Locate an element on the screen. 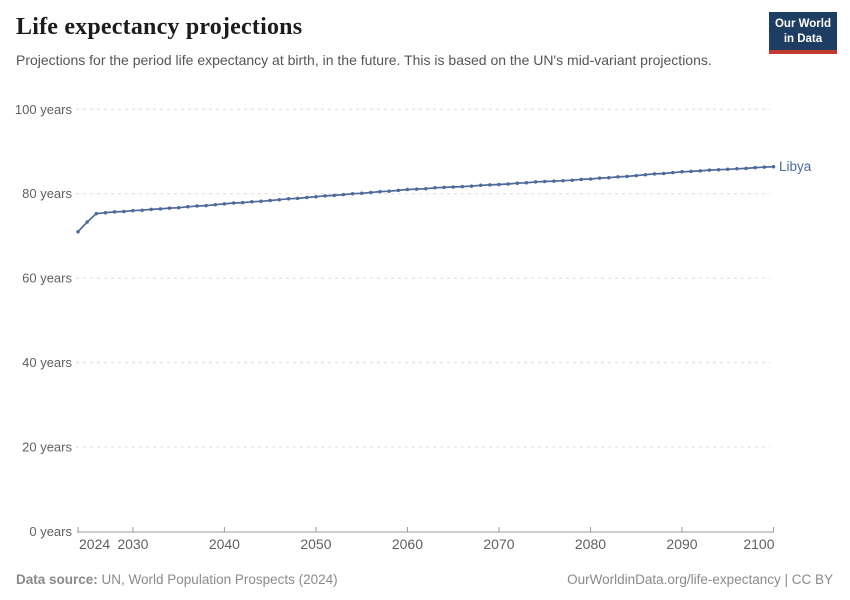  data-source-label: Data source: is located at coordinates (57, 579).